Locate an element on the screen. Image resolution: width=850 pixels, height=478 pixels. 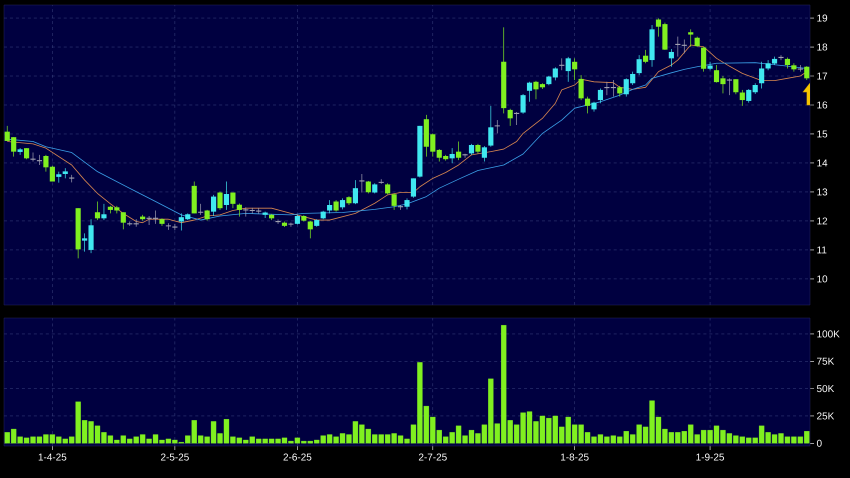
y-tick-label: 11 is located at coordinates (821, 250).